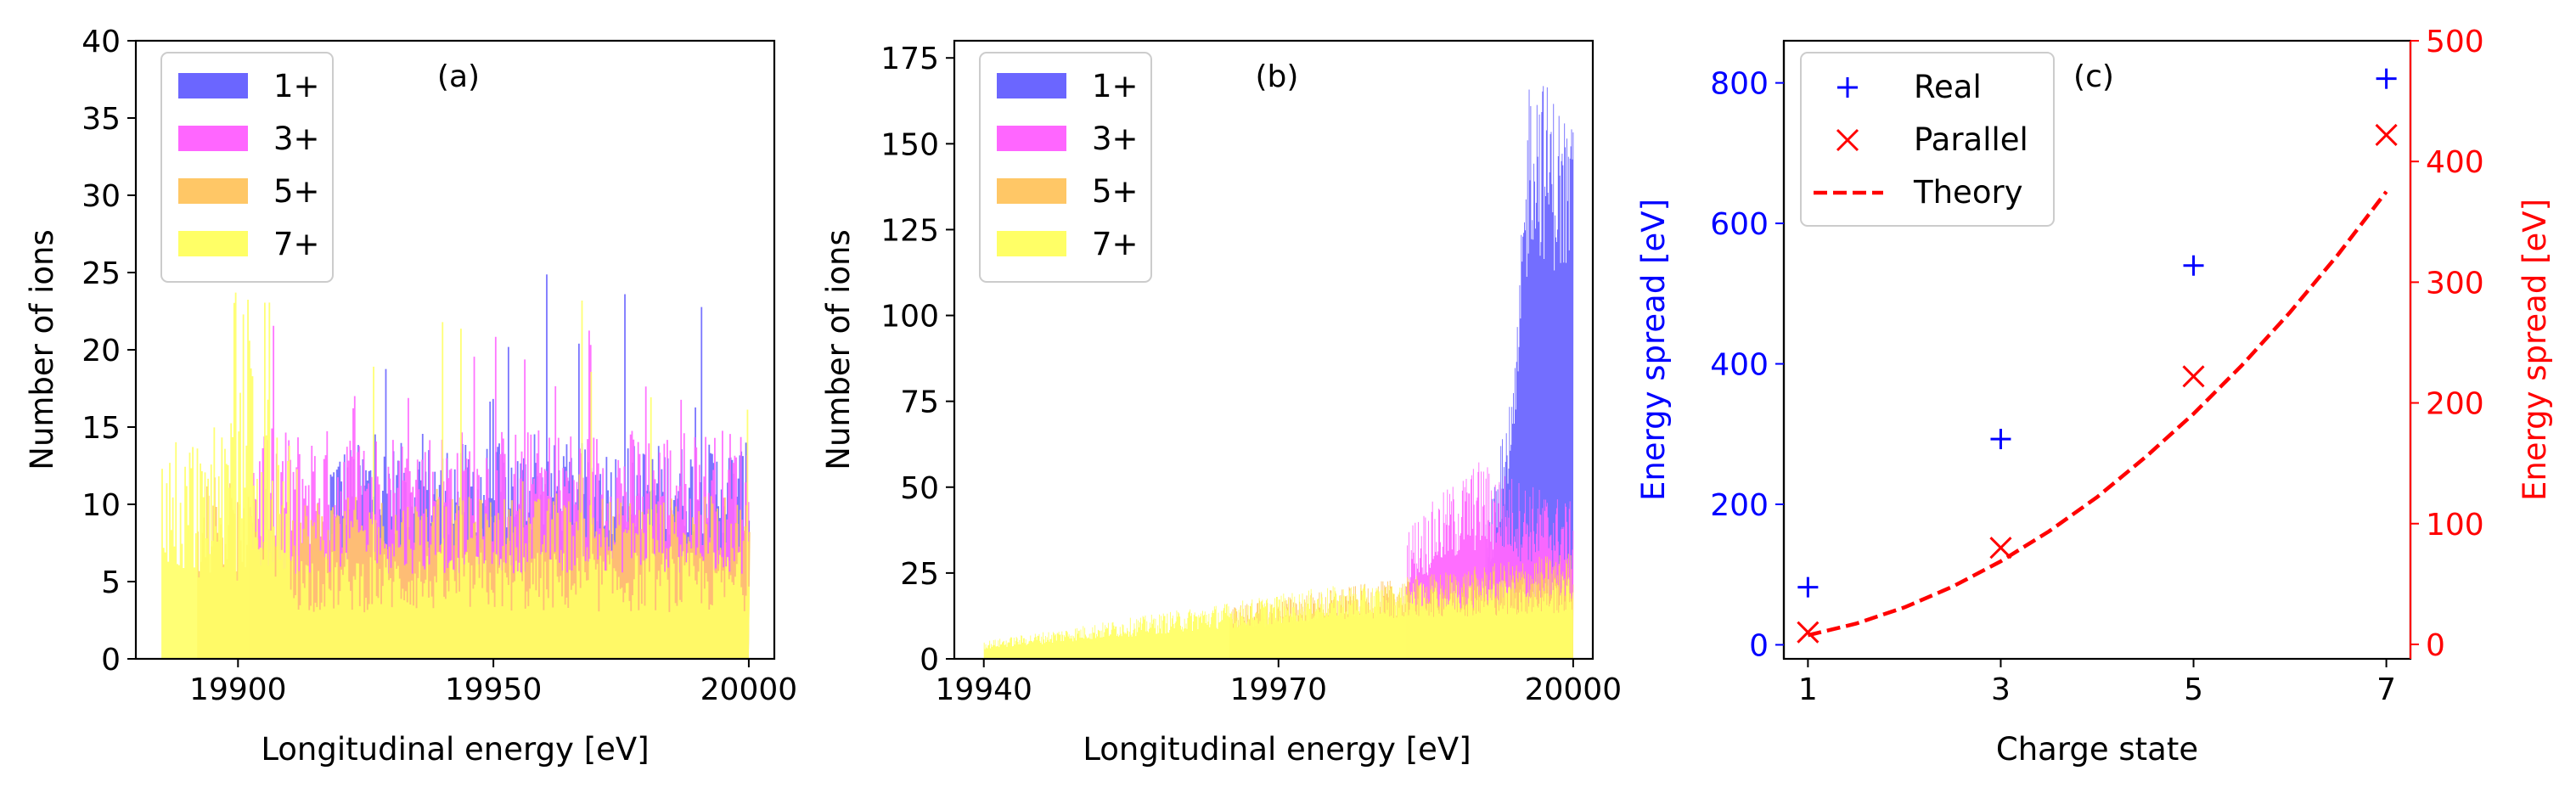  What do you see at coordinates (2097, 749) in the screenshot?
I see `panel-c-xlabel: Charge state` at bounding box center [2097, 749].